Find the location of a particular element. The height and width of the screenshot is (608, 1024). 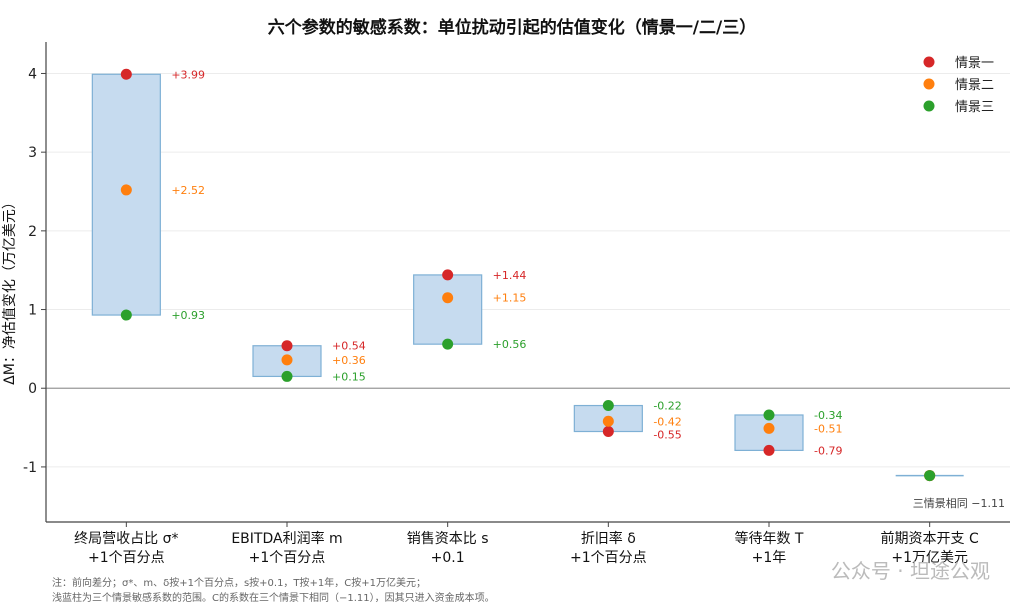

data-label: -0.42 is located at coordinates (667, 421).